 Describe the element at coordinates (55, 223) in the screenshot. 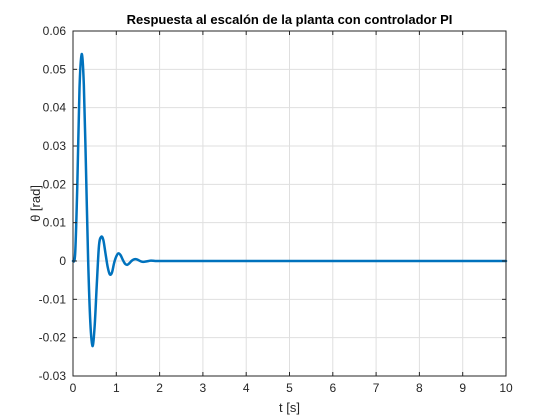

I see `y-tick-label: 0.01` at that location.